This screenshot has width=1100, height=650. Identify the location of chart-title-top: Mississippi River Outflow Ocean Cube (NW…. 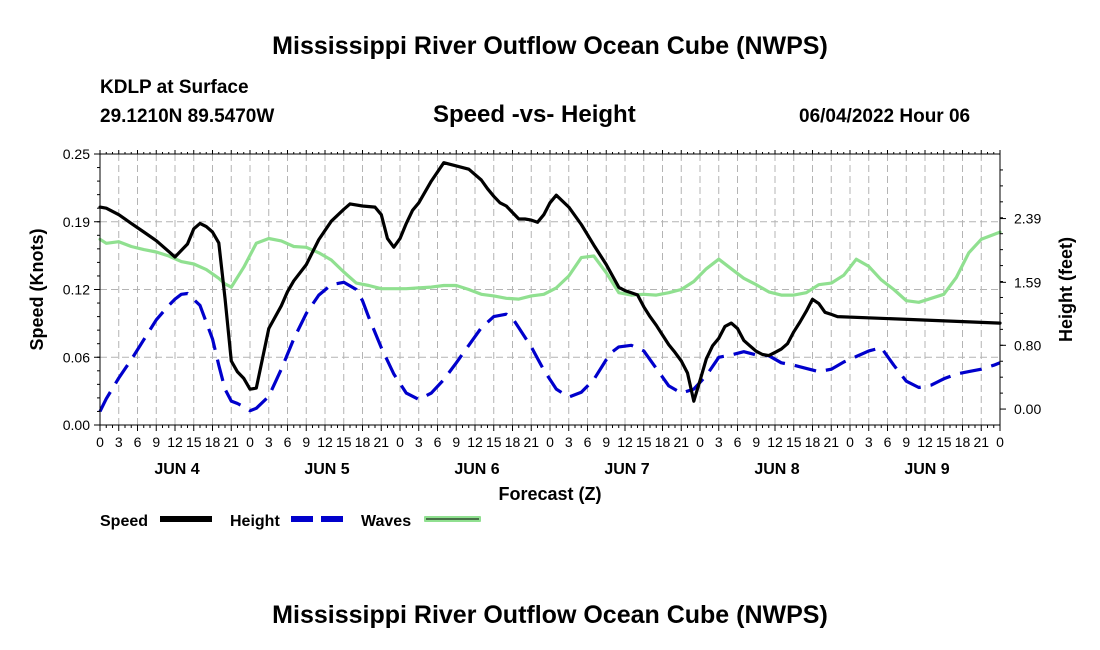
(550, 46).